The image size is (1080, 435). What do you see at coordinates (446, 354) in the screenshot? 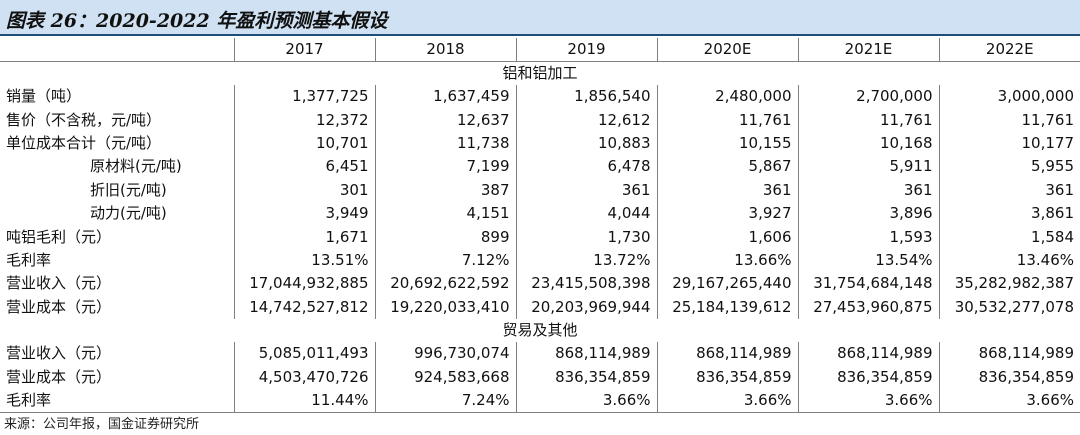
I see `value-cell: 996,730,074` at bounding box center [446, 354].